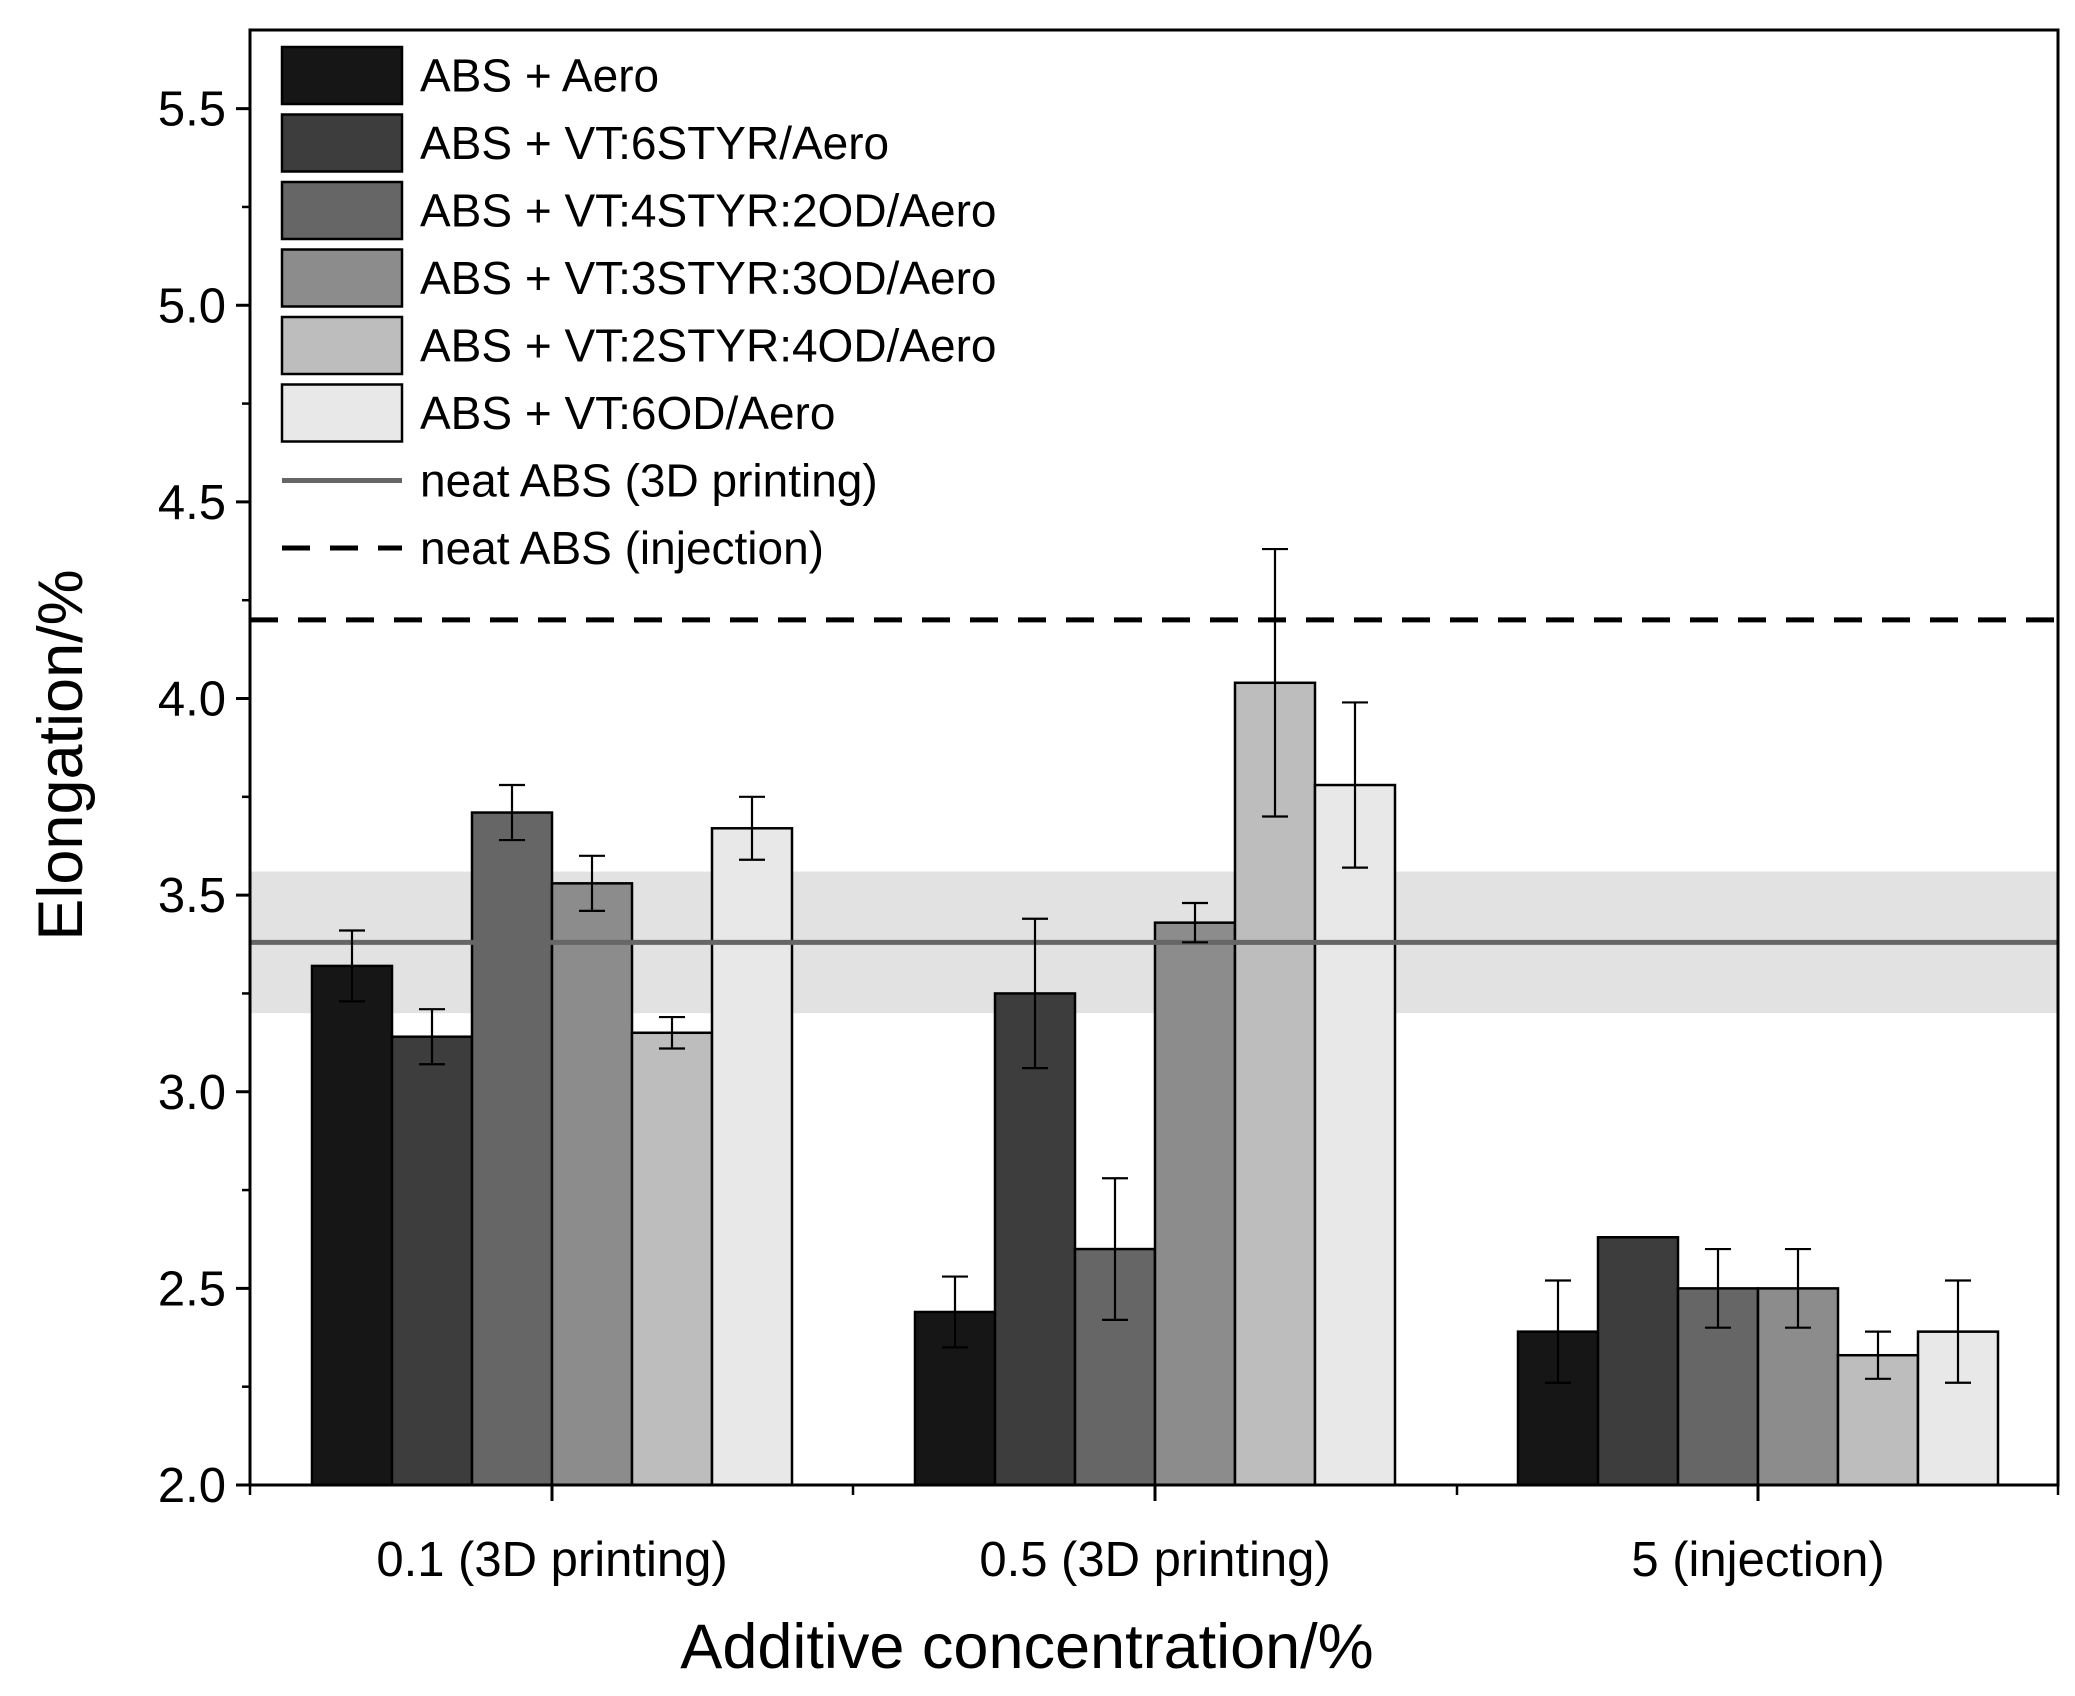  I want to click on legend-label-ref-0: neat ABS (3D printing), so click(649, 481).